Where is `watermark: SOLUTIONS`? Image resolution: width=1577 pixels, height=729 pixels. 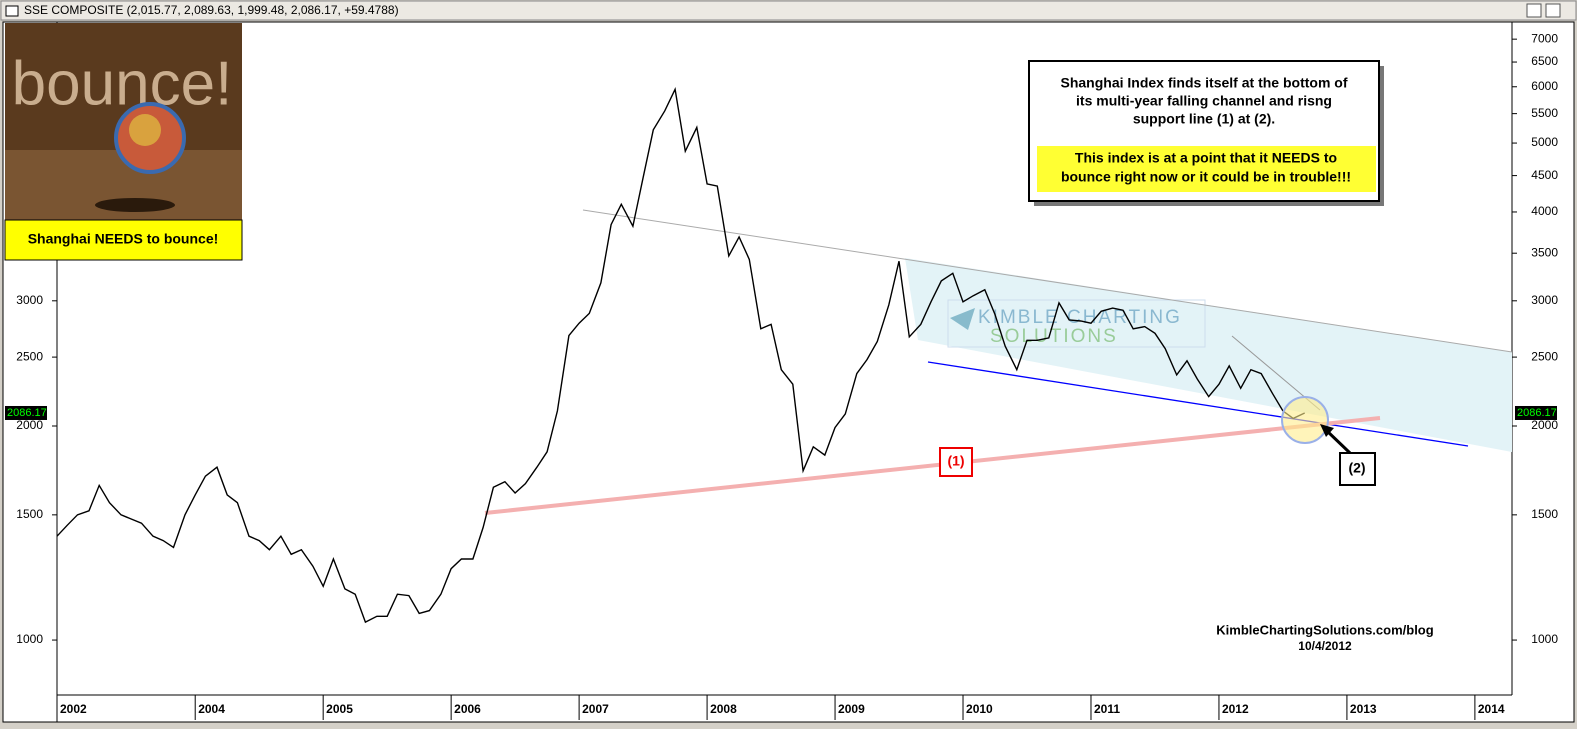 watermark: SOLUTIONS is located at coordinates (1054, 336).